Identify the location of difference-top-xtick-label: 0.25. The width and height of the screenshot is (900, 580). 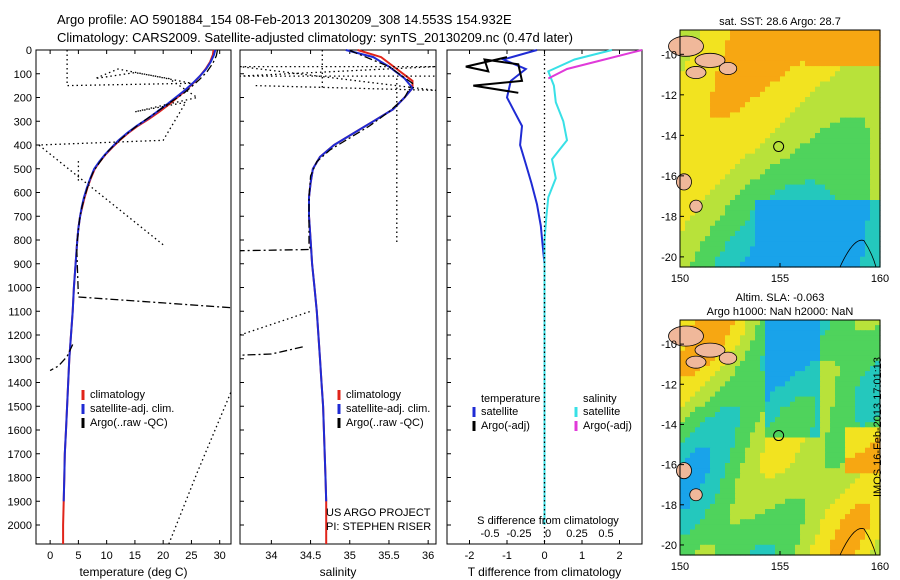
(576, 534).